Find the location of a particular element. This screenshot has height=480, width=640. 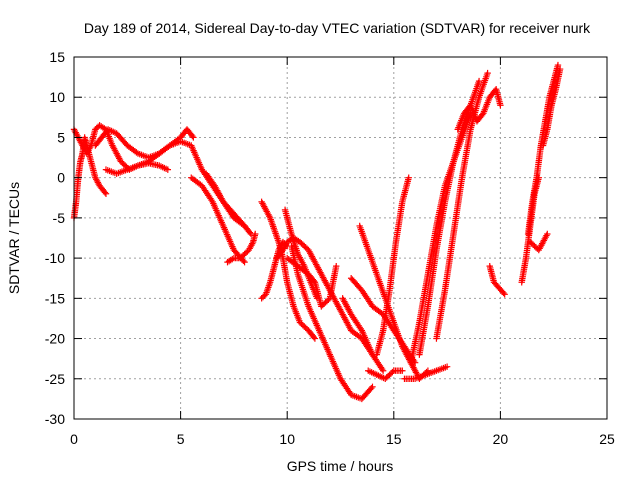

y-tick-label: -5 is located at coordinates (59, 218).